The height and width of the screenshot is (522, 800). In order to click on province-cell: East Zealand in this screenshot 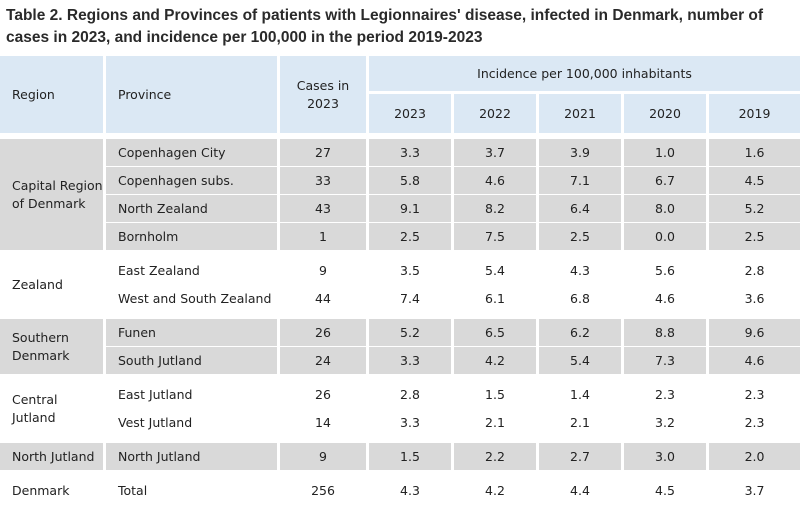, I will do `click(193, 267)`.